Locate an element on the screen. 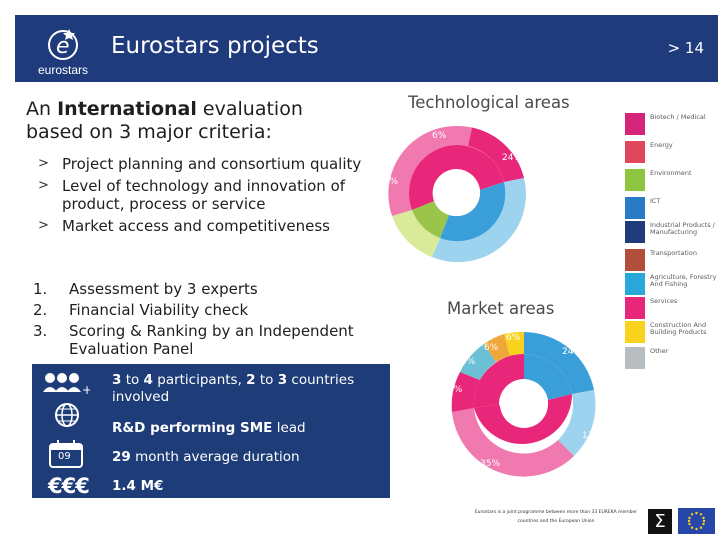  legend-item: Industrial Products / Manufacturing is located at coordinates (672, 232).